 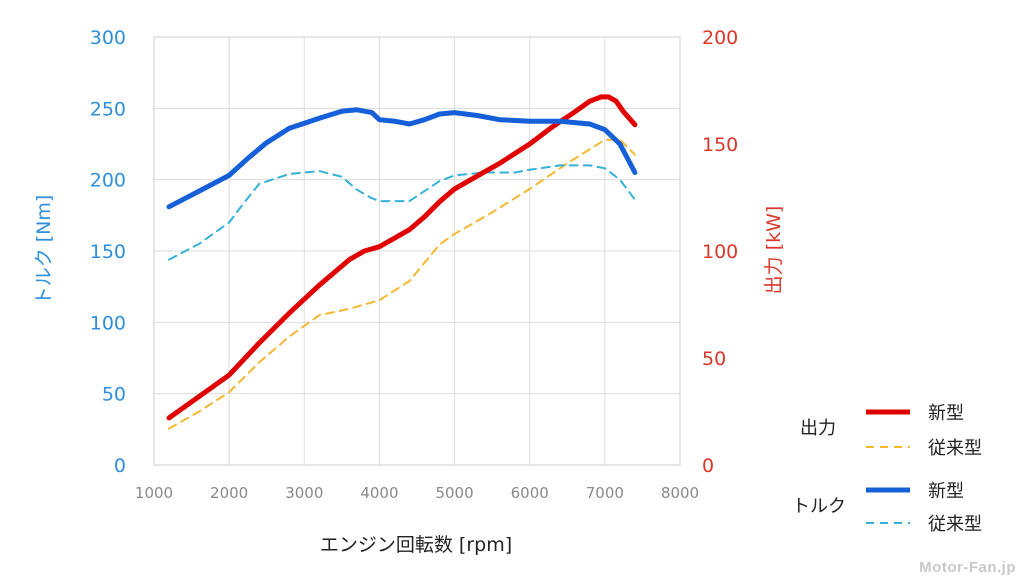 I want to click on left-tick-150: 150, so click(x=108, y=252).